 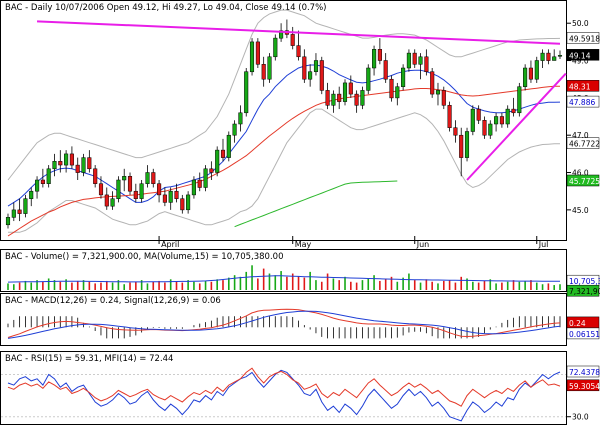 What do you see at coordinates (580, 417) in the screenshot?
I see `rsi-axis-tick-label: 30.0` at bounding box center [580, 417].